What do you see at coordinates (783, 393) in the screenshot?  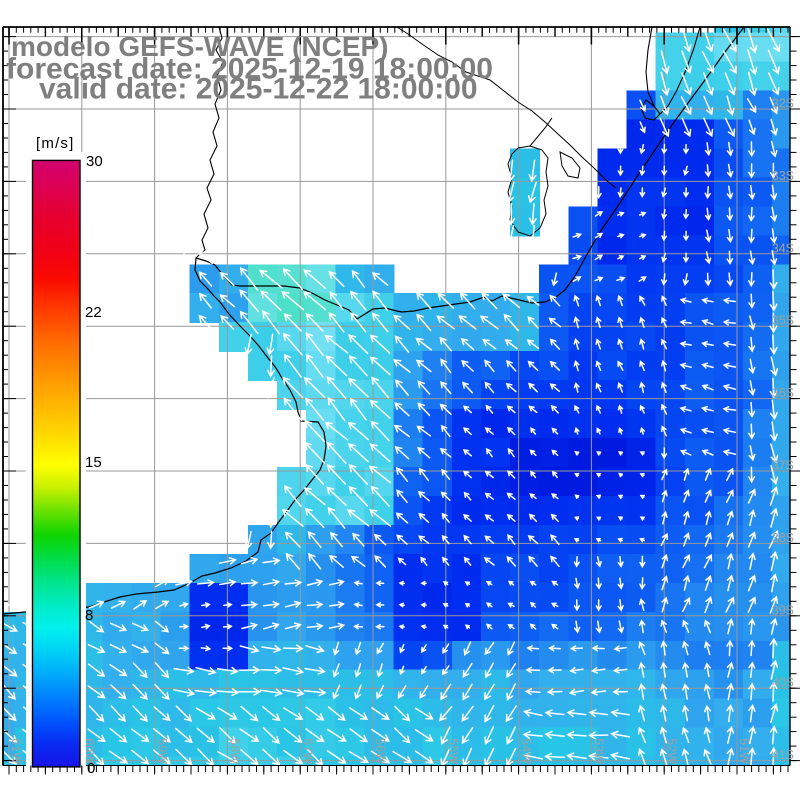 I see `svg-text: 36S` at bounding box center [783, 393].